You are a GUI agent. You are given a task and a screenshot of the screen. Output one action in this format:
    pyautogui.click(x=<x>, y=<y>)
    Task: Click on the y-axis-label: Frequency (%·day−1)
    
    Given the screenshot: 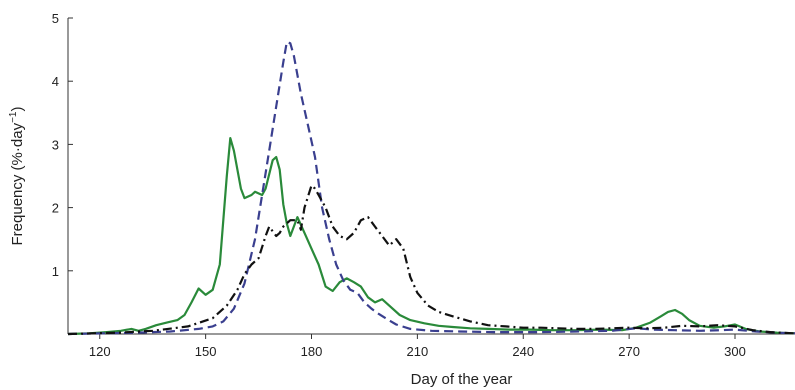 What is the action you would take?
    pyautogui.click(x=17, y=176)
    